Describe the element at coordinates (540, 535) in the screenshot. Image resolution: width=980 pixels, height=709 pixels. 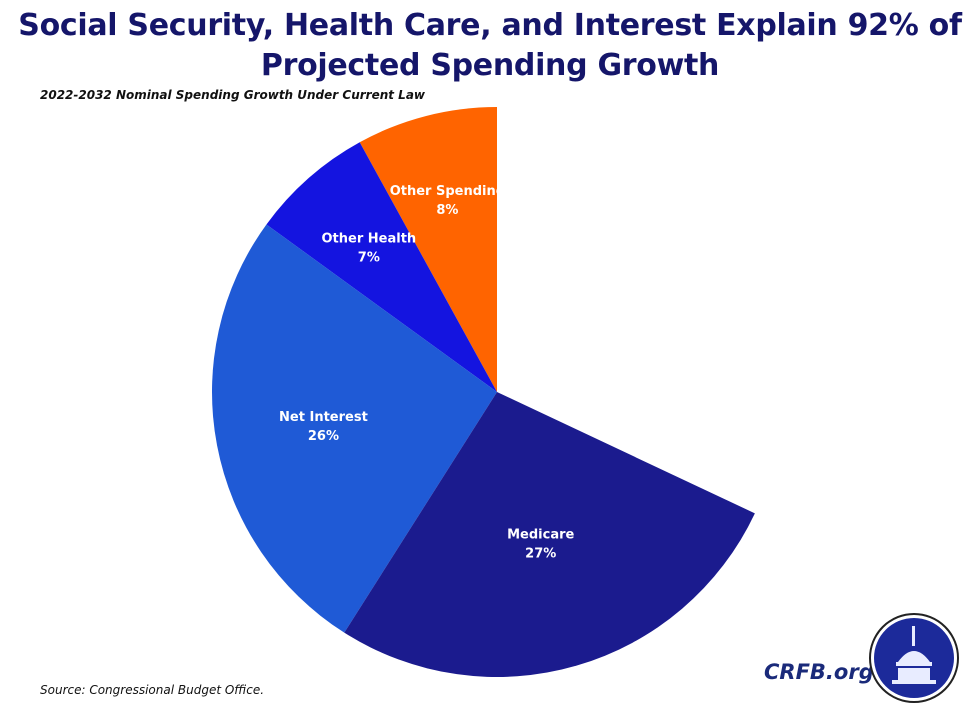
I see `slice-label: Medicare` at that location.